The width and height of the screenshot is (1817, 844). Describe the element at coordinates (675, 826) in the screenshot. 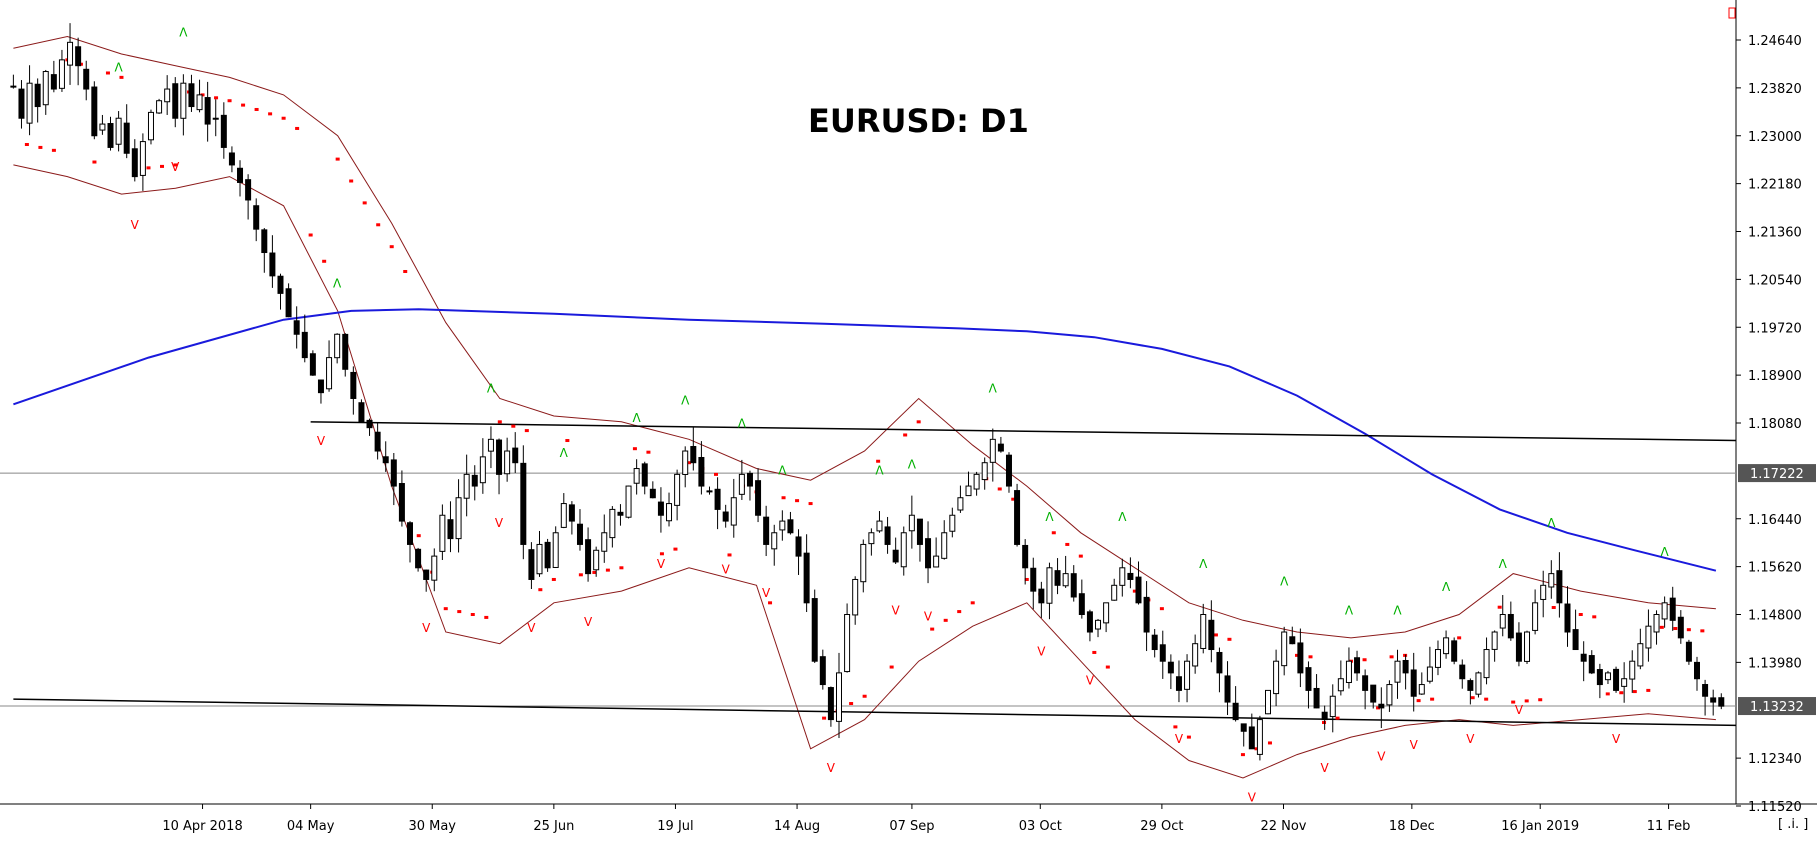

I see `x-tick-label: 19 Jul` at that location.